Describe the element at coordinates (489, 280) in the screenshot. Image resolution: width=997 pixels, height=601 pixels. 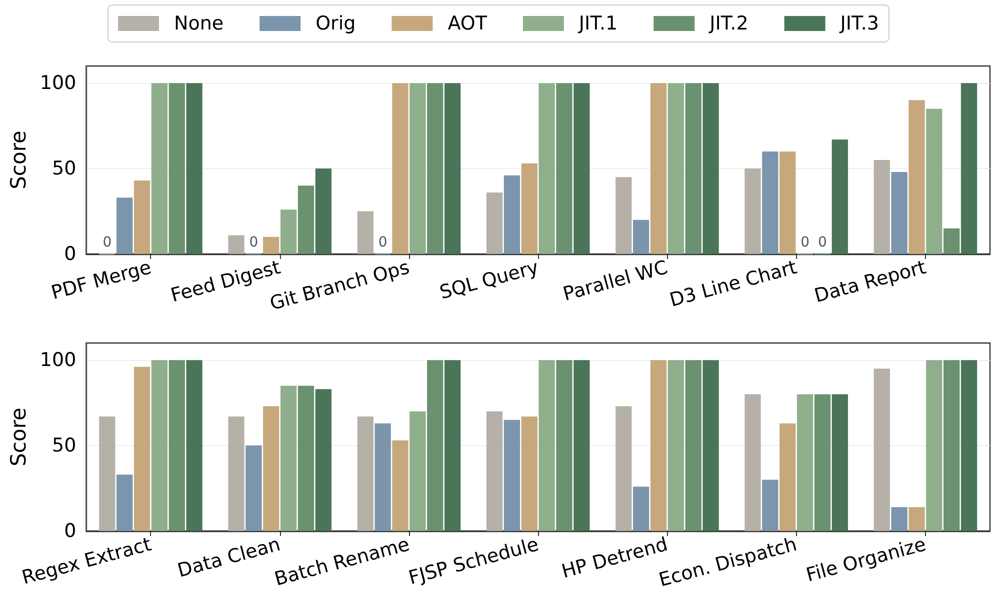
I see `x-tick-label: SQL Query` at that location.